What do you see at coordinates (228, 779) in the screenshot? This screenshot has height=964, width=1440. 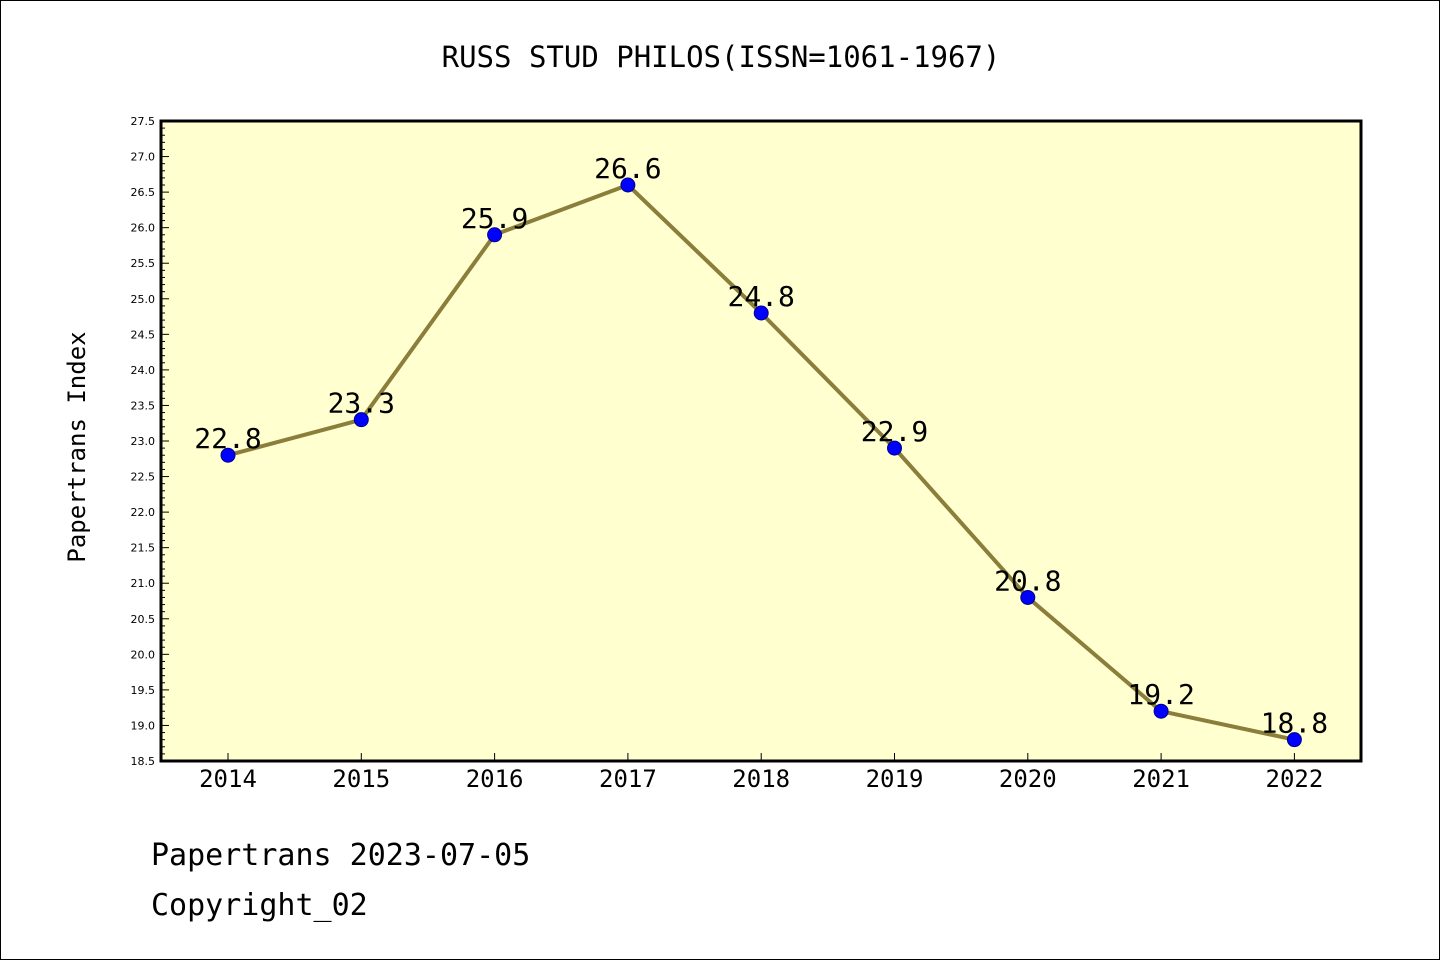 I see `x-tick-label: 2014` at bounding box center [228, 779].